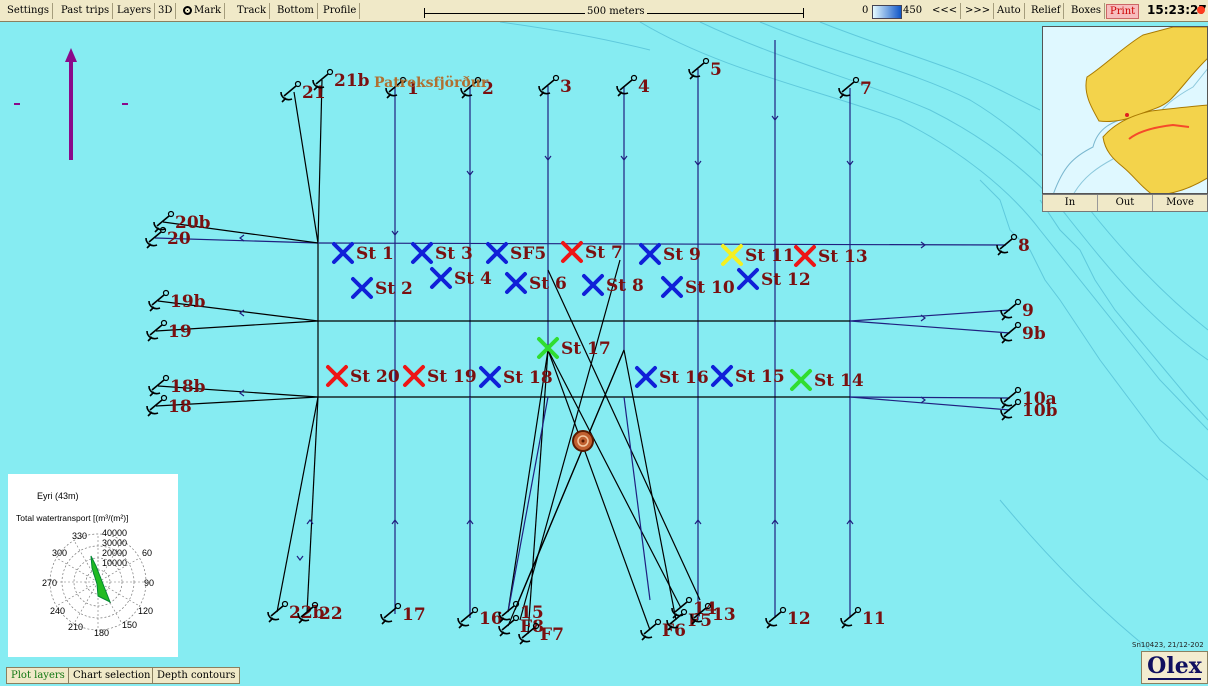 The image size is (1208, 686). Describe the element at coordinates (480, 619) in the screenshot. I see `anchor-icon: 16` at that location.